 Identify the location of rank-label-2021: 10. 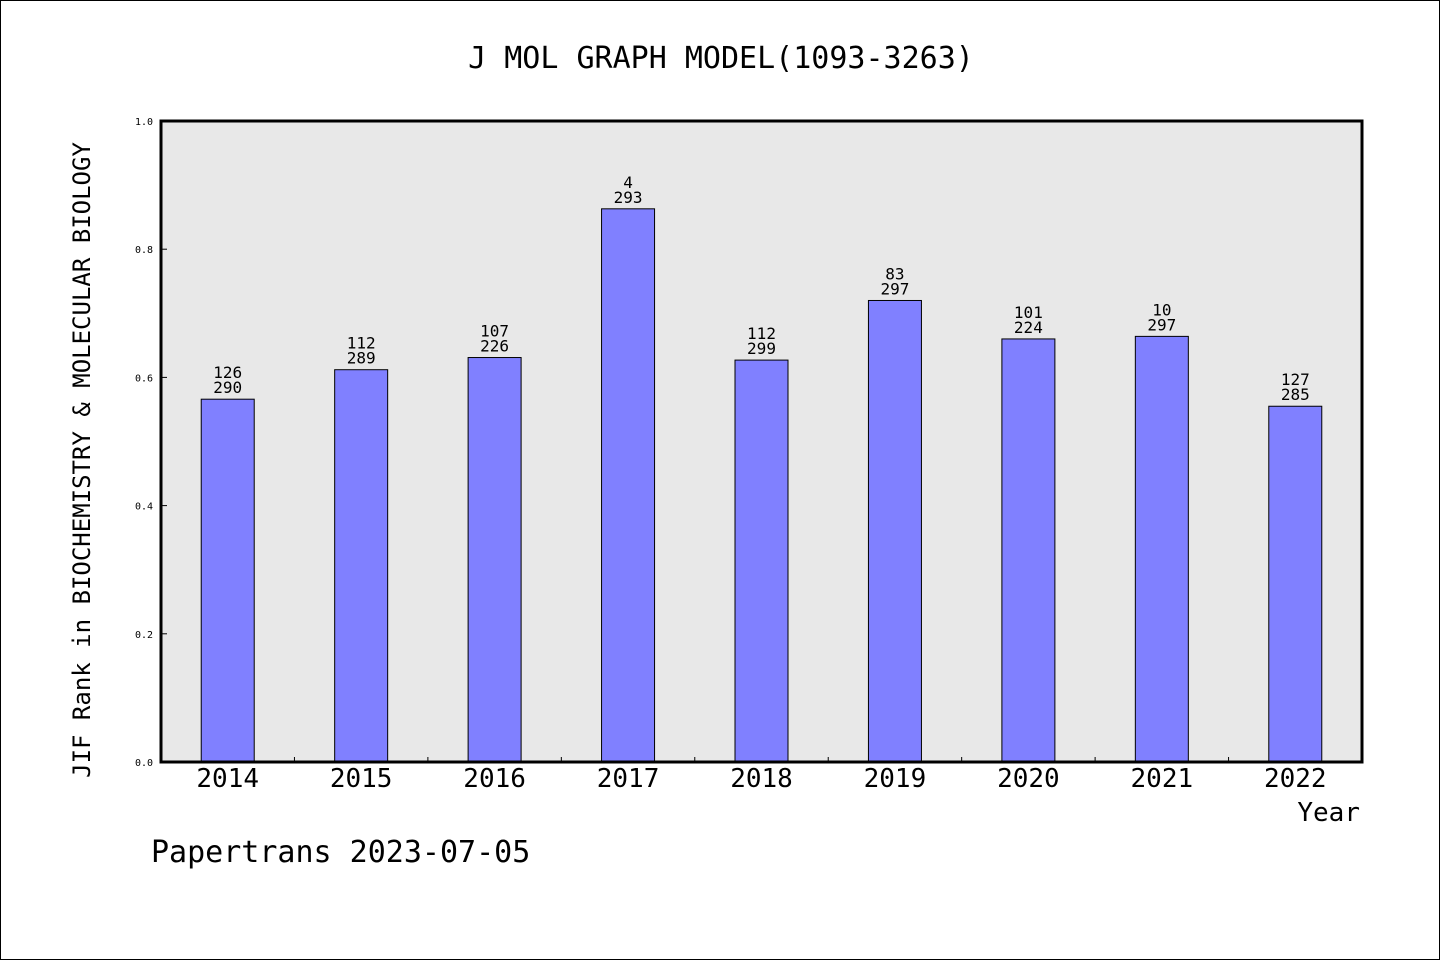
(1161, 309).